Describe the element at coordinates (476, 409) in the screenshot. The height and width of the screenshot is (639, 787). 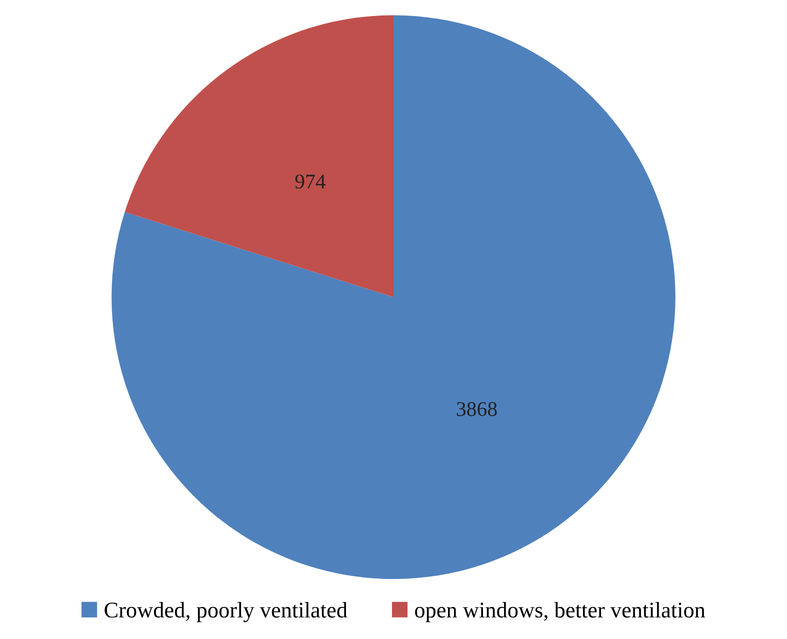
I see `data-label: 3868` at that location.